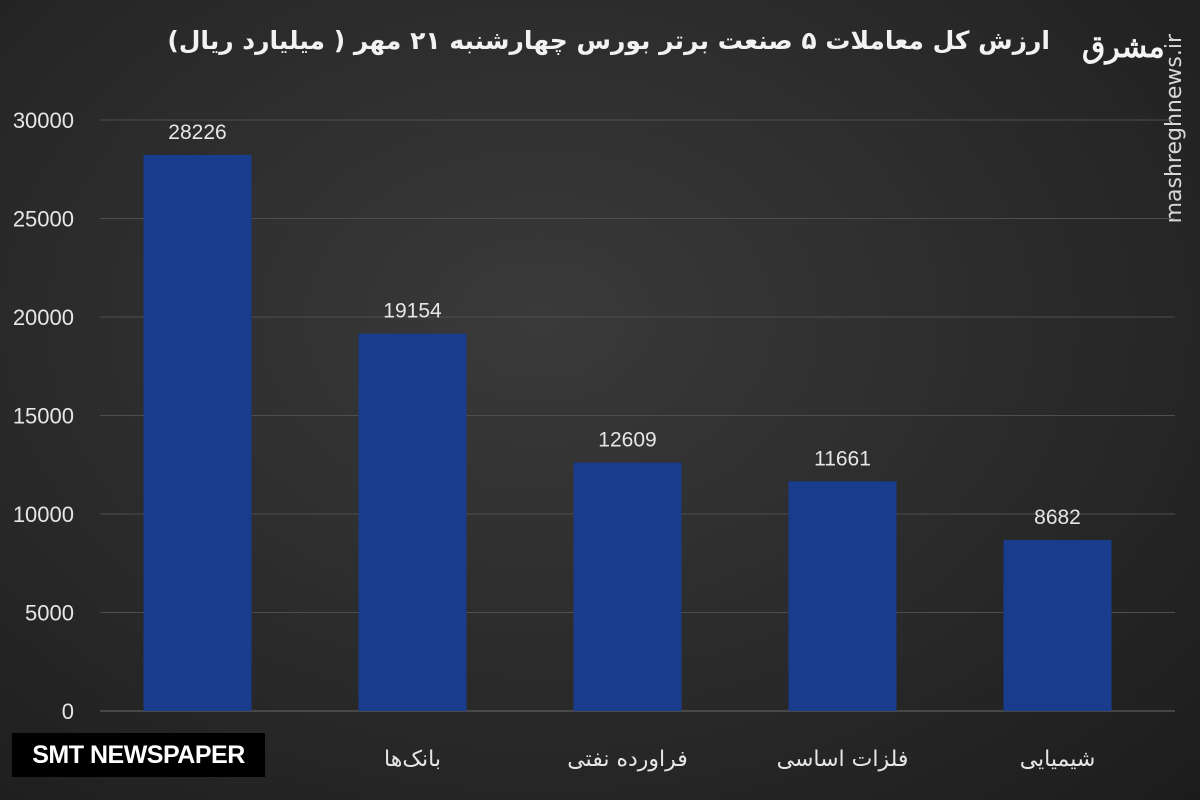 This screenshot has width=1200, height=800. I want to click on data-label: 12609, so click(627, 440).